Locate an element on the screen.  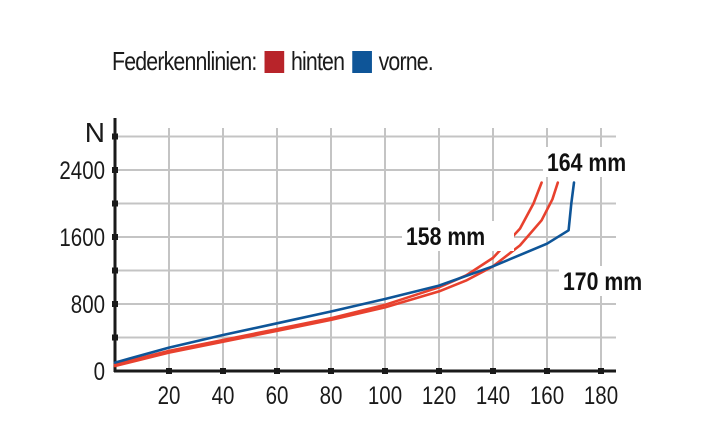
y-tick-label: 0 is located at coordinates (99, 371).